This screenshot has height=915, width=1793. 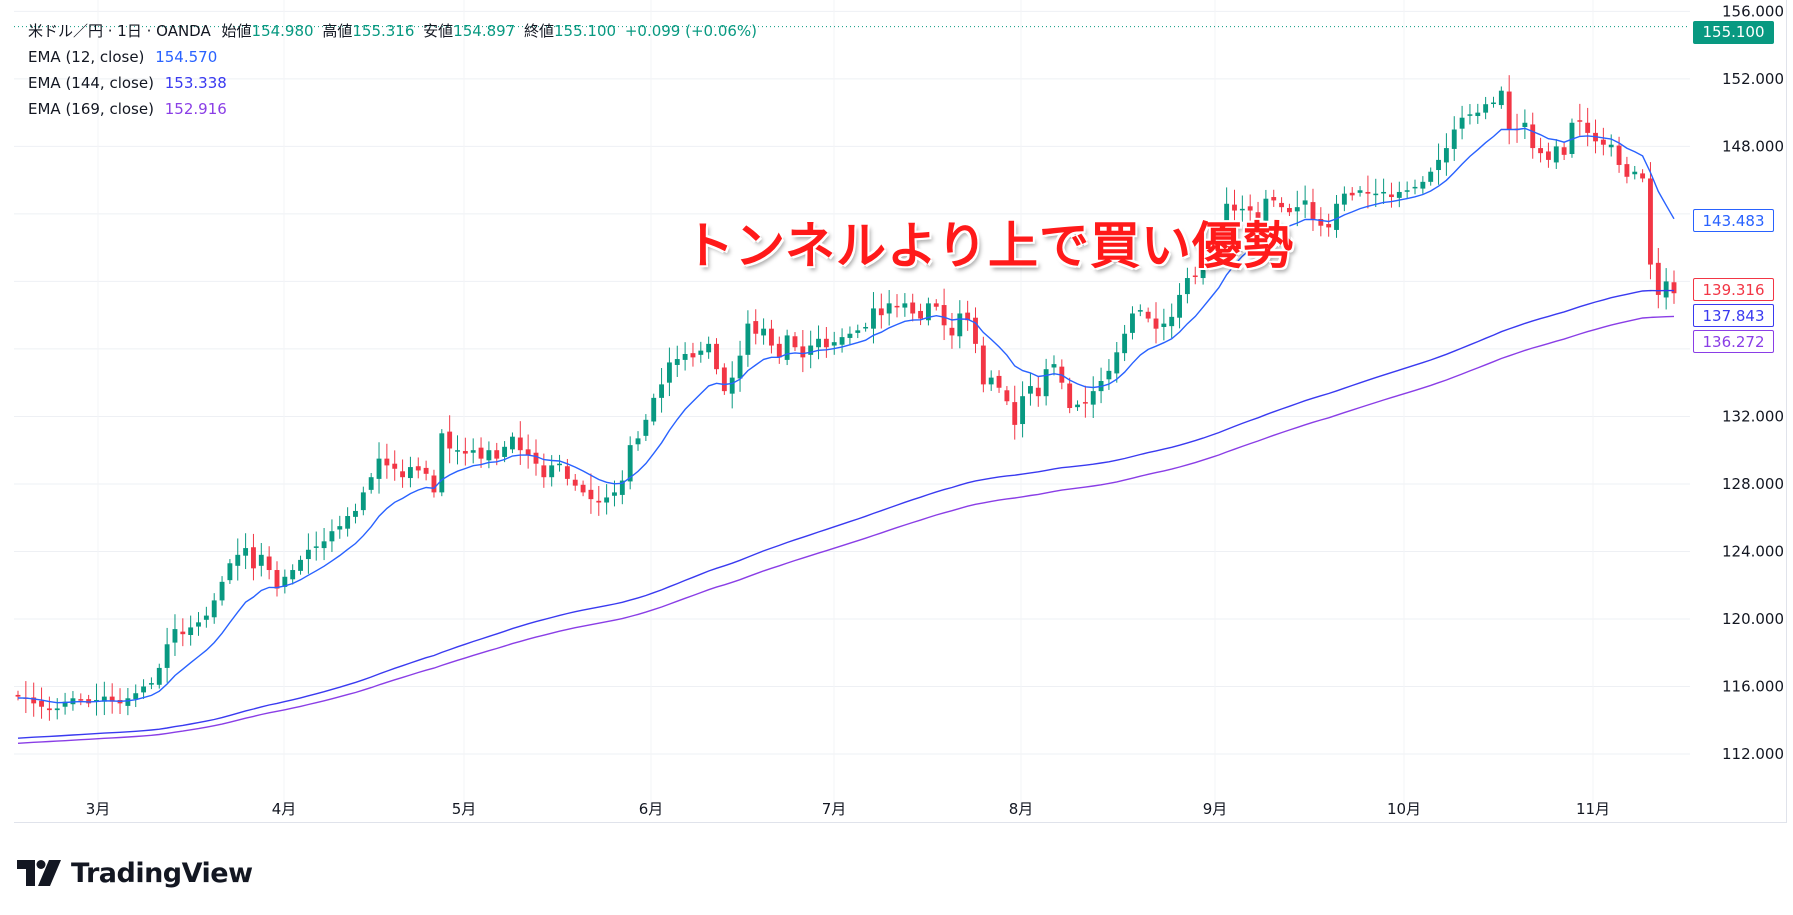 I want to click on brand-name: TradingView, so click(x=162, y=873).